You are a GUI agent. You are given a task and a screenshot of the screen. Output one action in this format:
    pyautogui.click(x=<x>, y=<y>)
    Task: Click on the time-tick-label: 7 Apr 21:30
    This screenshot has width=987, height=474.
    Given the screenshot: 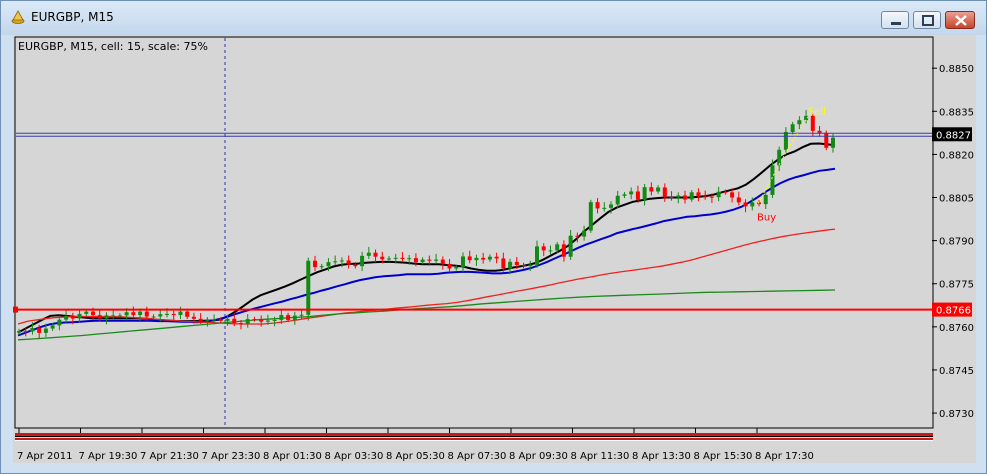 What is the action you would take?
    pyautogui.click(x=169, y=456)
    